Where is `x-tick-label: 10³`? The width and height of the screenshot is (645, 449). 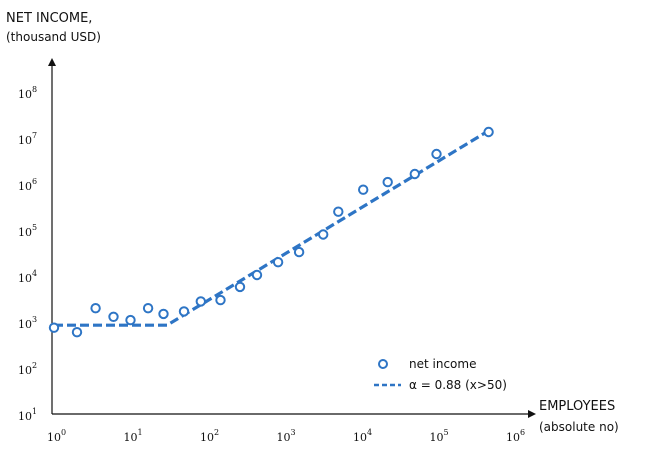 x-tick-label: 10³ is located at coordinates (286, 436).